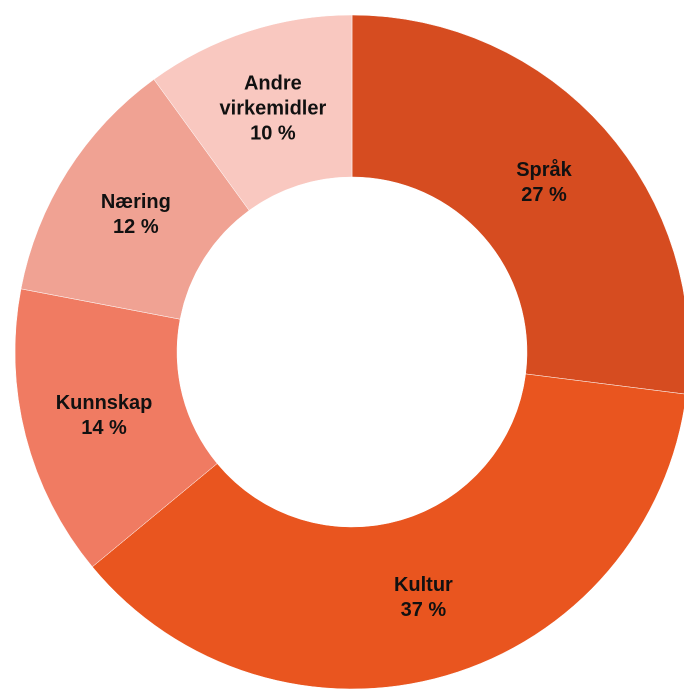  What do you see at coordinates (273, 133) in the screenshot?
I see `value-label: 10 %` at bounding box center [273, 133].